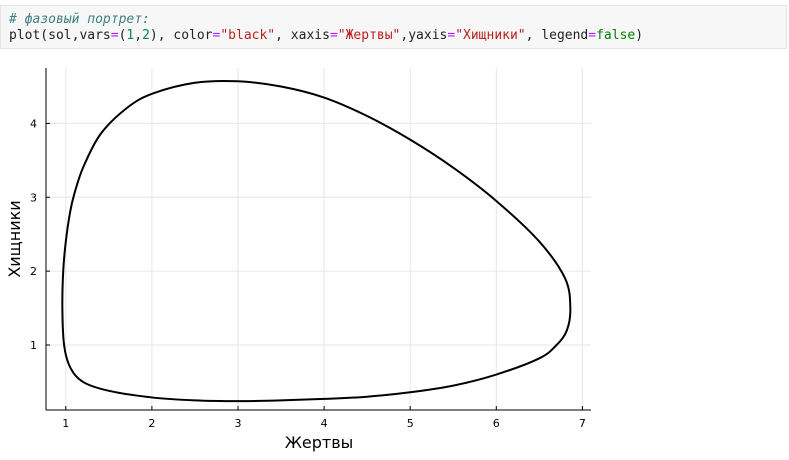 Image resolution: width=789 pixels, height=460 pixels. Describe the element at coordinates (122, 35) in the screenshot. I see `code-token-open: (` at that location.